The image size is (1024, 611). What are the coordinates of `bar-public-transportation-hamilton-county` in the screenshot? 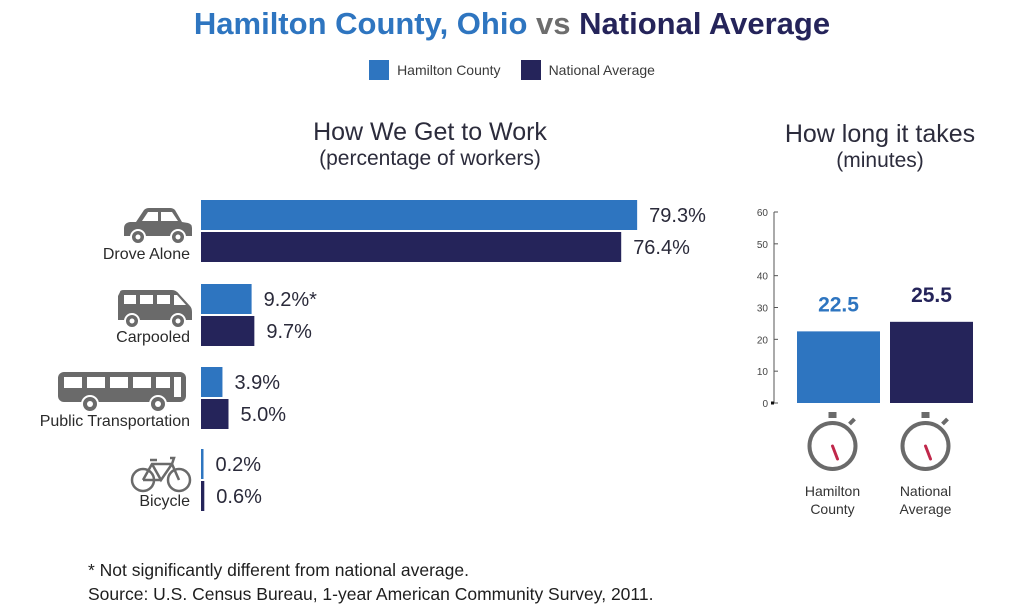 It's located at (212, 382).